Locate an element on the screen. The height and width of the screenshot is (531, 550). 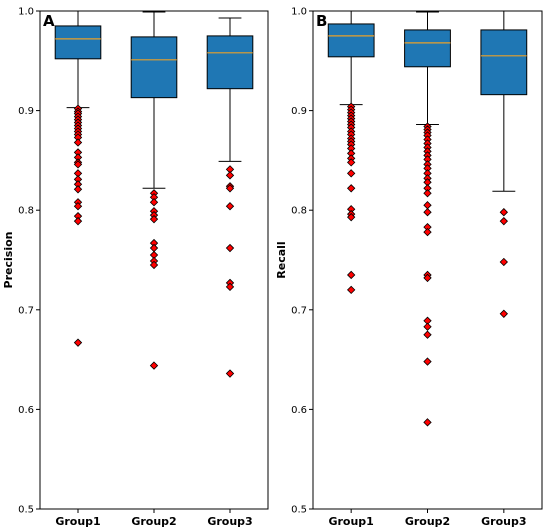
panel-label: B is located at coordinates (321, 21).